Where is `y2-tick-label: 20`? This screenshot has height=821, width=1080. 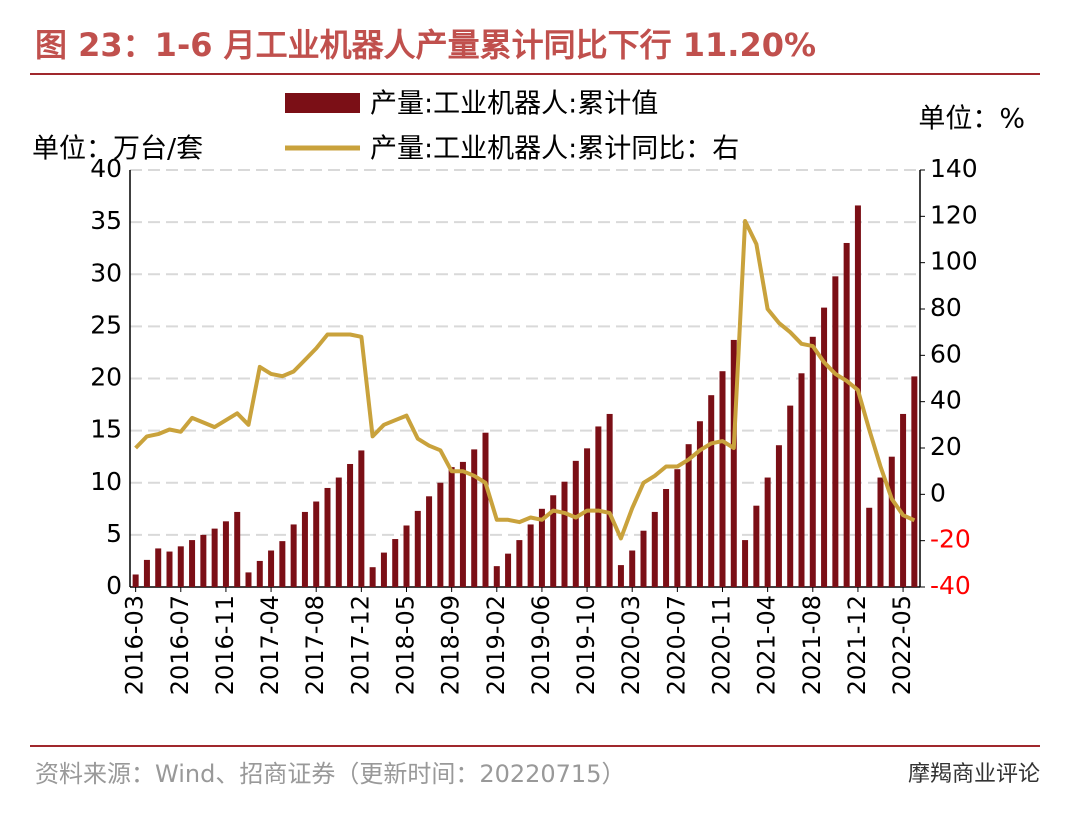 y2-tick-label: 20 is located at coordinates (946, 446).